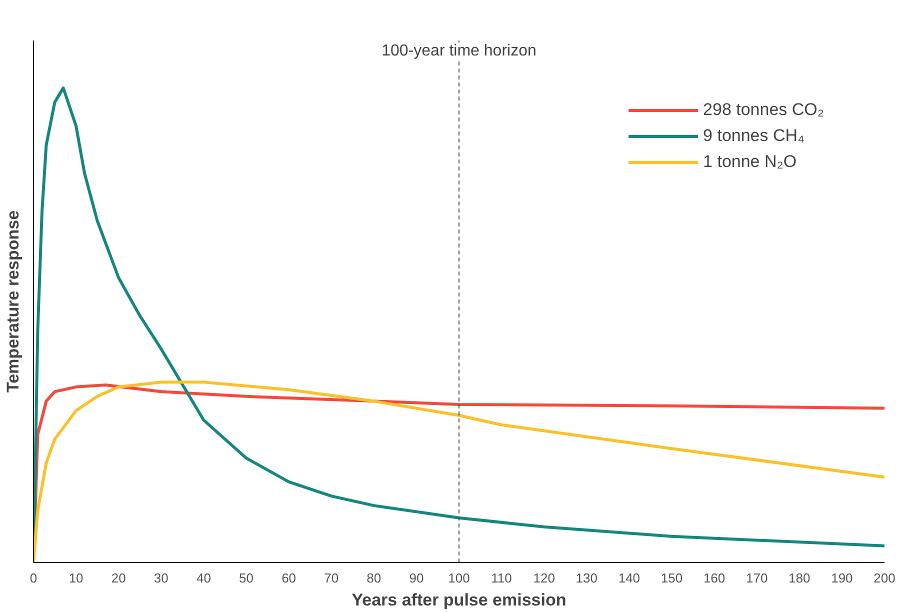 The width and height of the screenshot is (899, 612). I want to click on x-tick-label: 100, so click(459, 578).